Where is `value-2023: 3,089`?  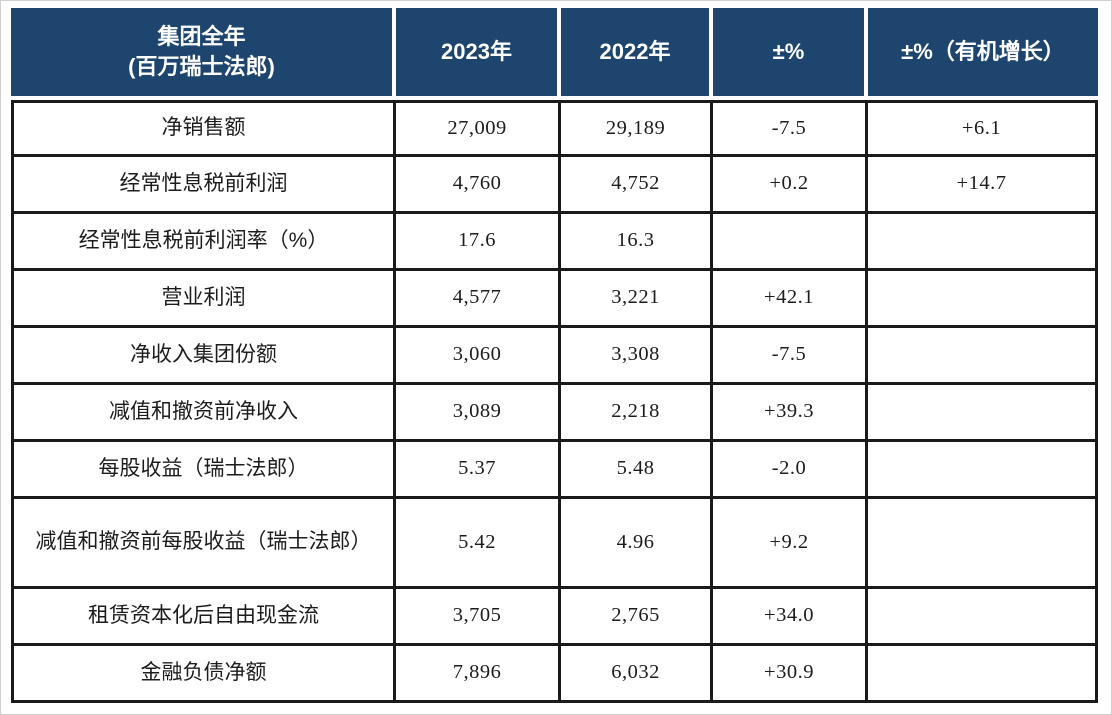 value-2023: 3,089 is located at coordinates (478, 413).